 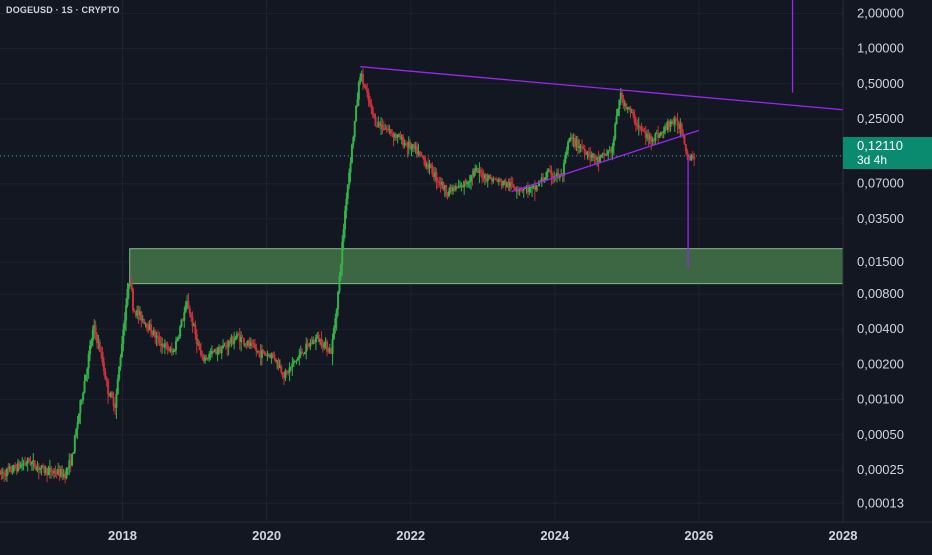 I want to click on symbol-title: DOGEUSD · 1S · CRYPTO, so click(x=63, y=10).